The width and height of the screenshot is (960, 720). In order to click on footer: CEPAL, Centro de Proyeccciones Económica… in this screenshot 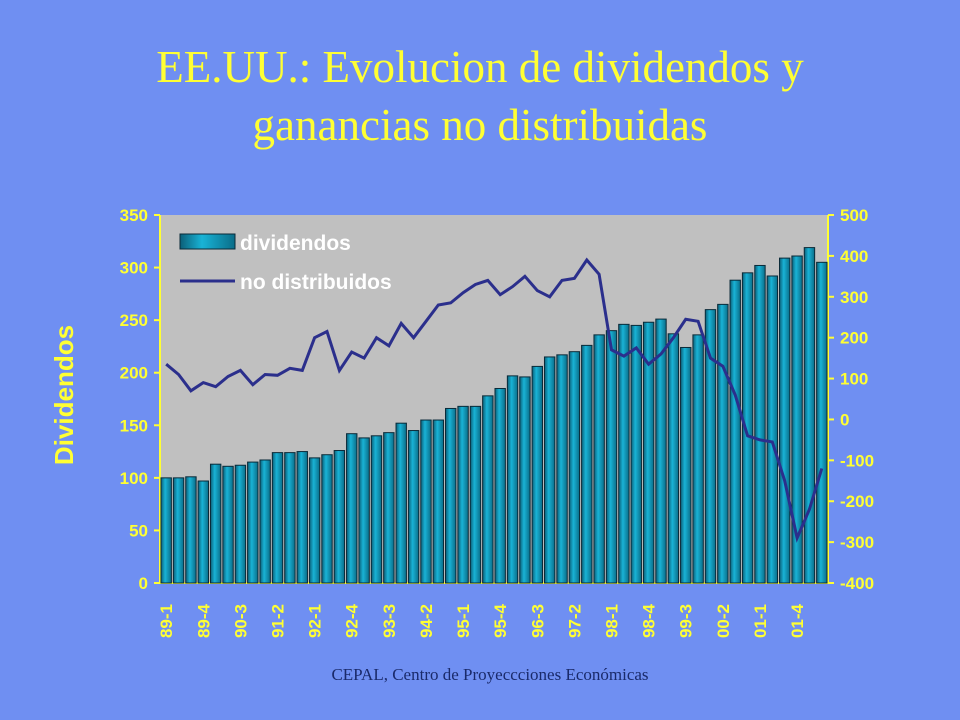, I will do `click(490, 674)`.